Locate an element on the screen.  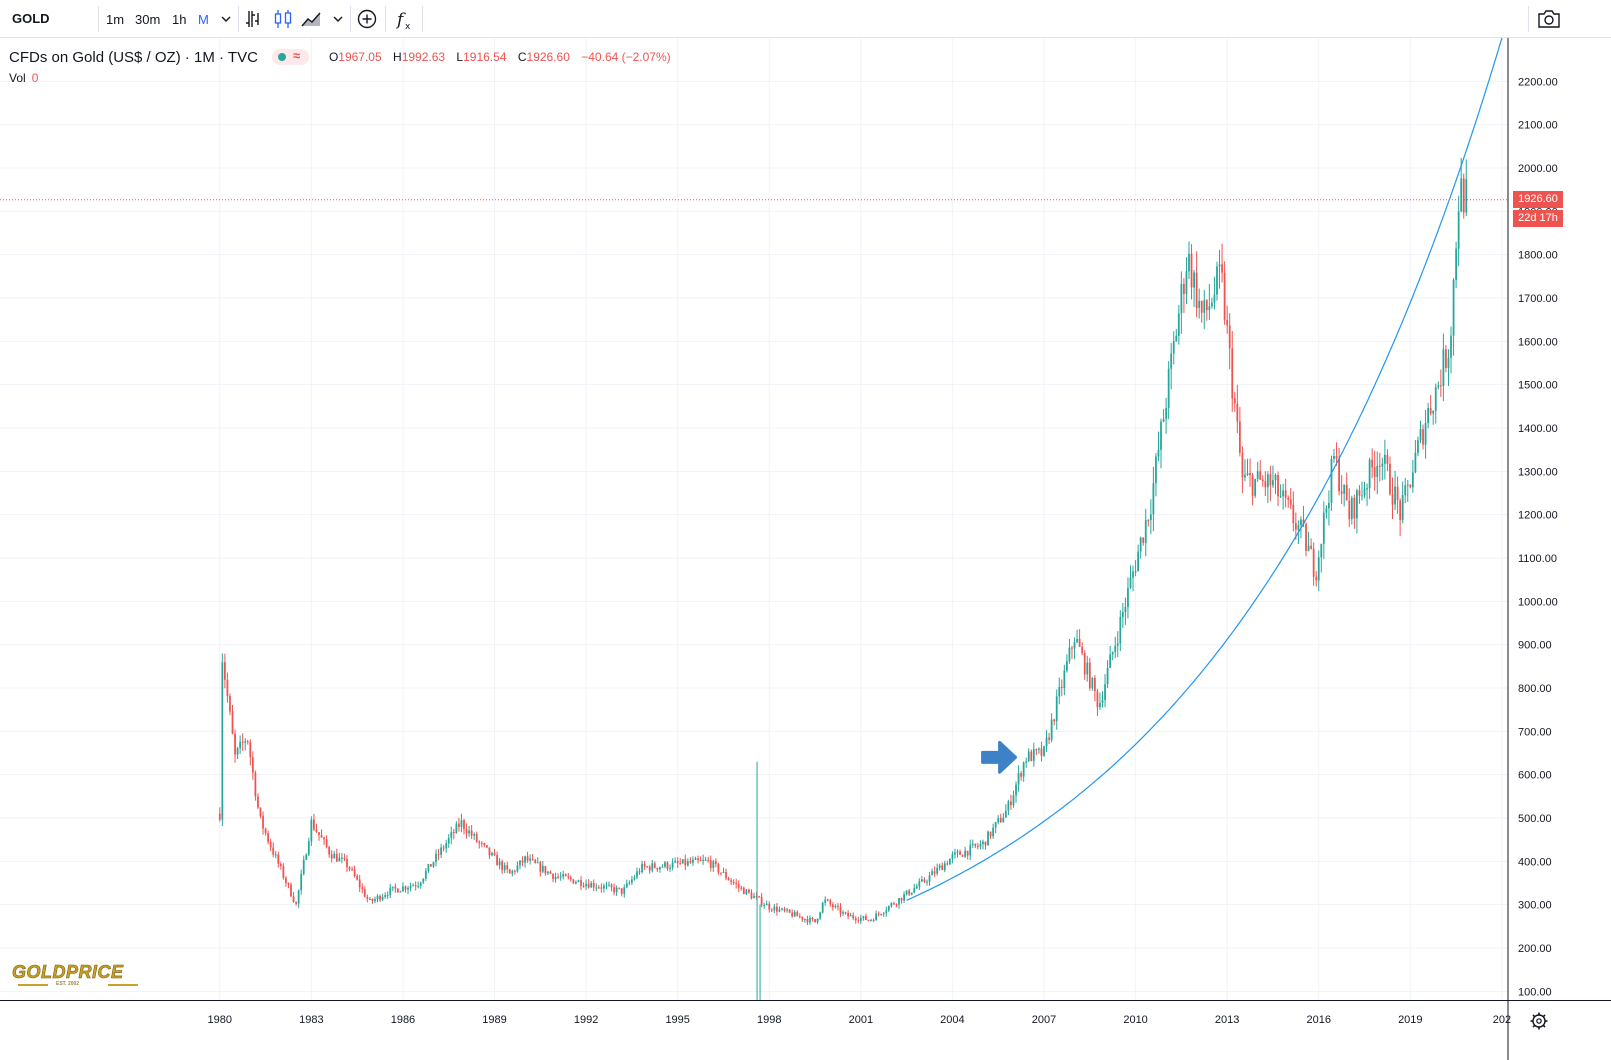
annotation-arrow-icon is located at coordinates (999, 757).